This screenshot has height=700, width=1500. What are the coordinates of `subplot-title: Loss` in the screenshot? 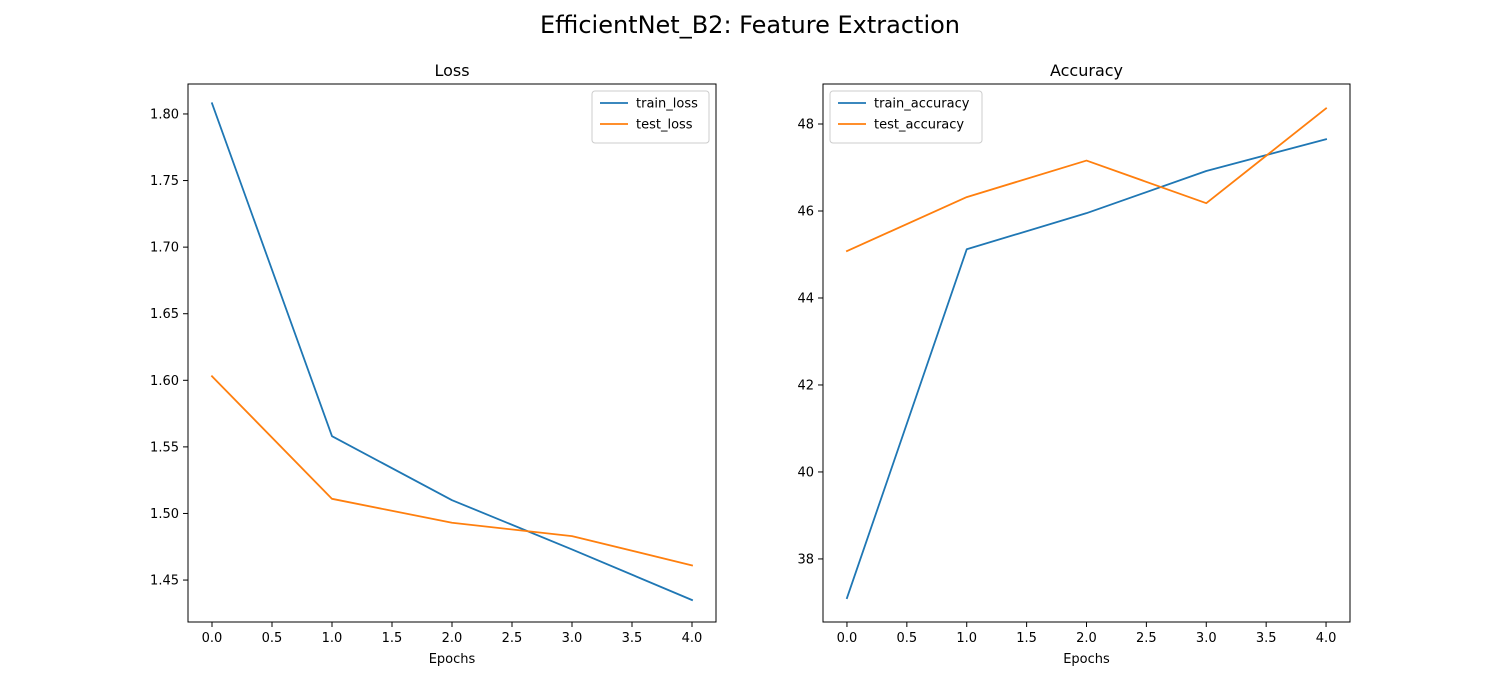 It's located at (451, 70).